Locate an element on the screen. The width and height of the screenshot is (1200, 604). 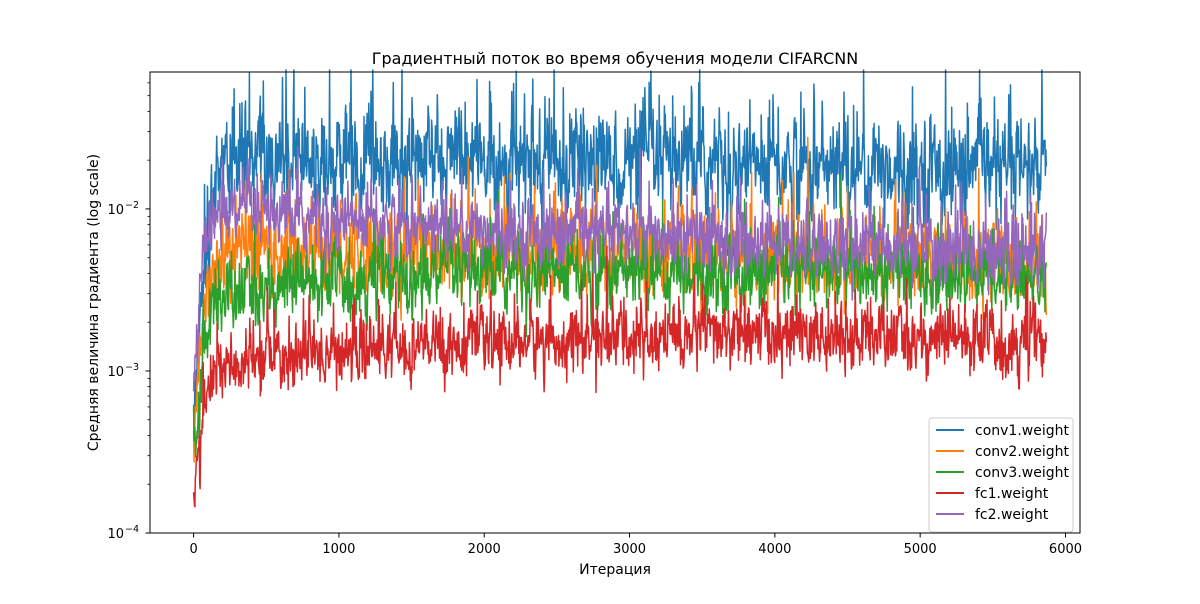
x-tick-label: 2000 is located at coordinates (484, 549).